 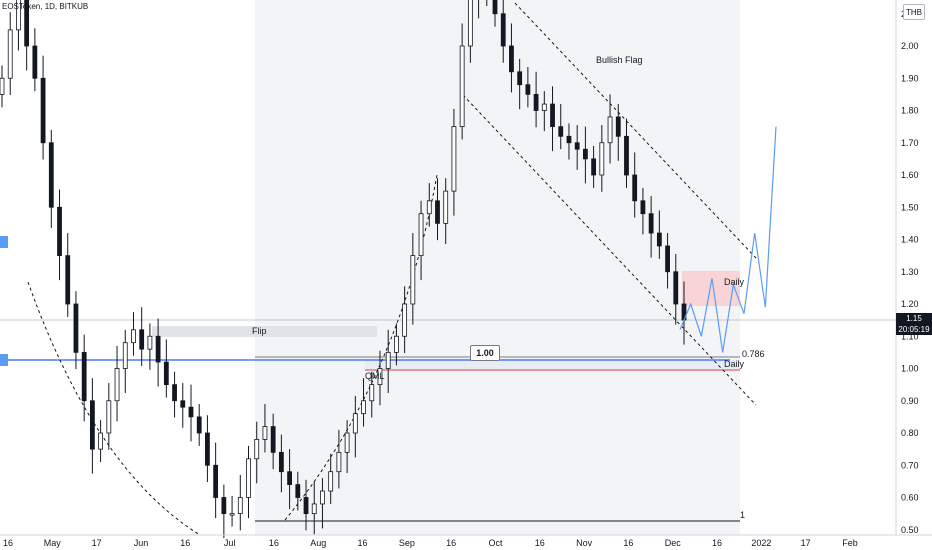 I want to click on price-tick-label: 2.00, so click(x=910, y=46).